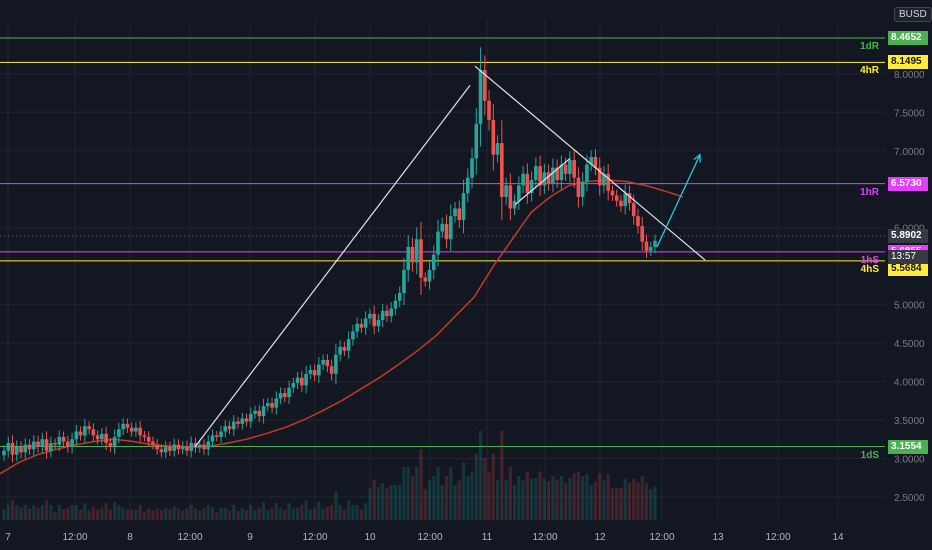 The image size is (932, 550). I want to click on x-tick-label: 9, so click(250, 537).